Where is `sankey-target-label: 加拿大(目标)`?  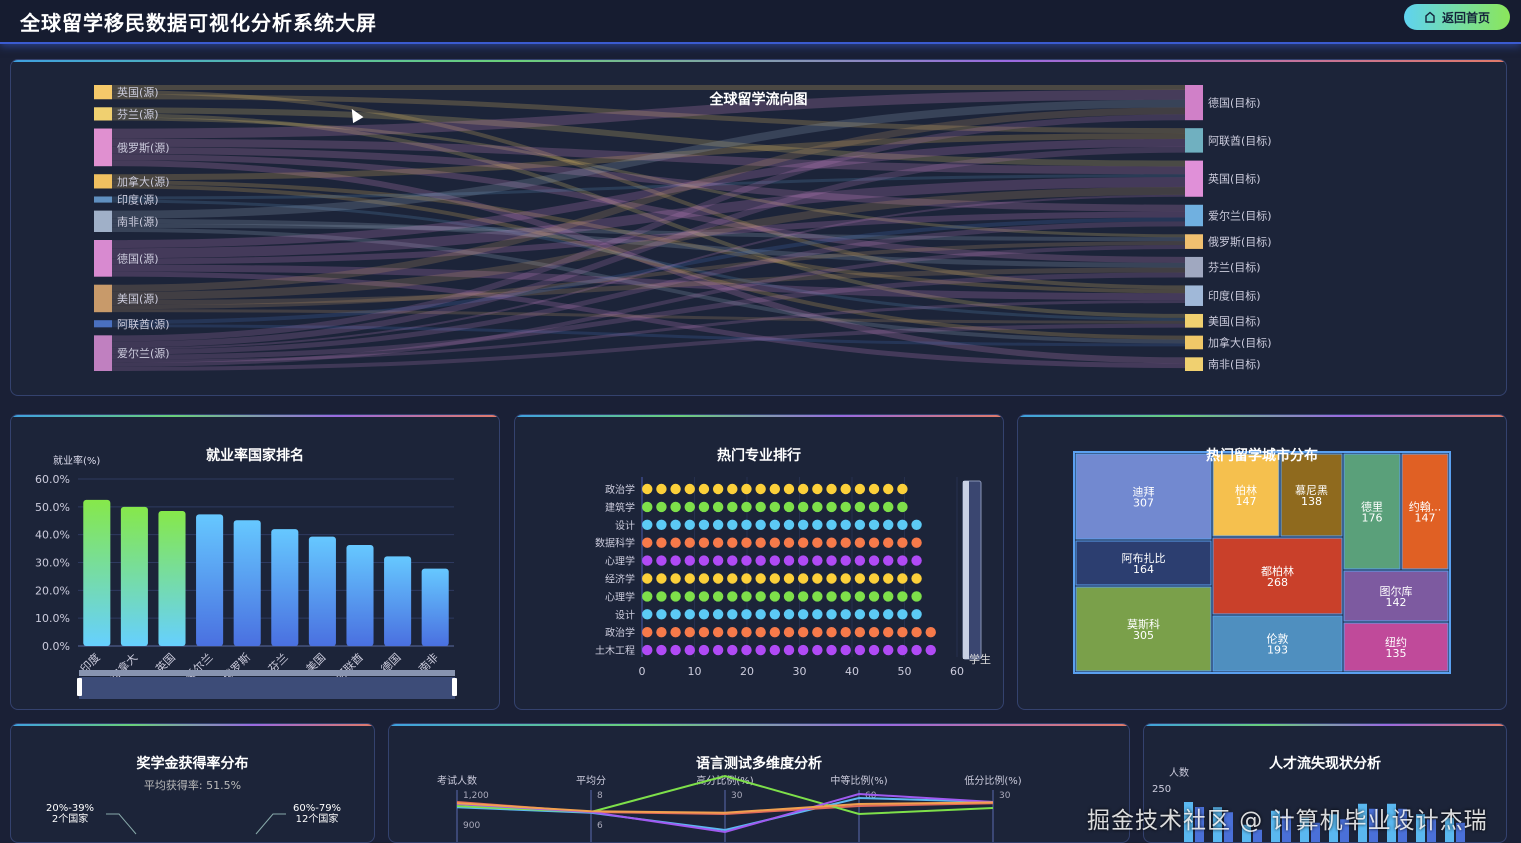
sankey-target-label: 加拿大(目标) is located at coordinates (1240, 342).